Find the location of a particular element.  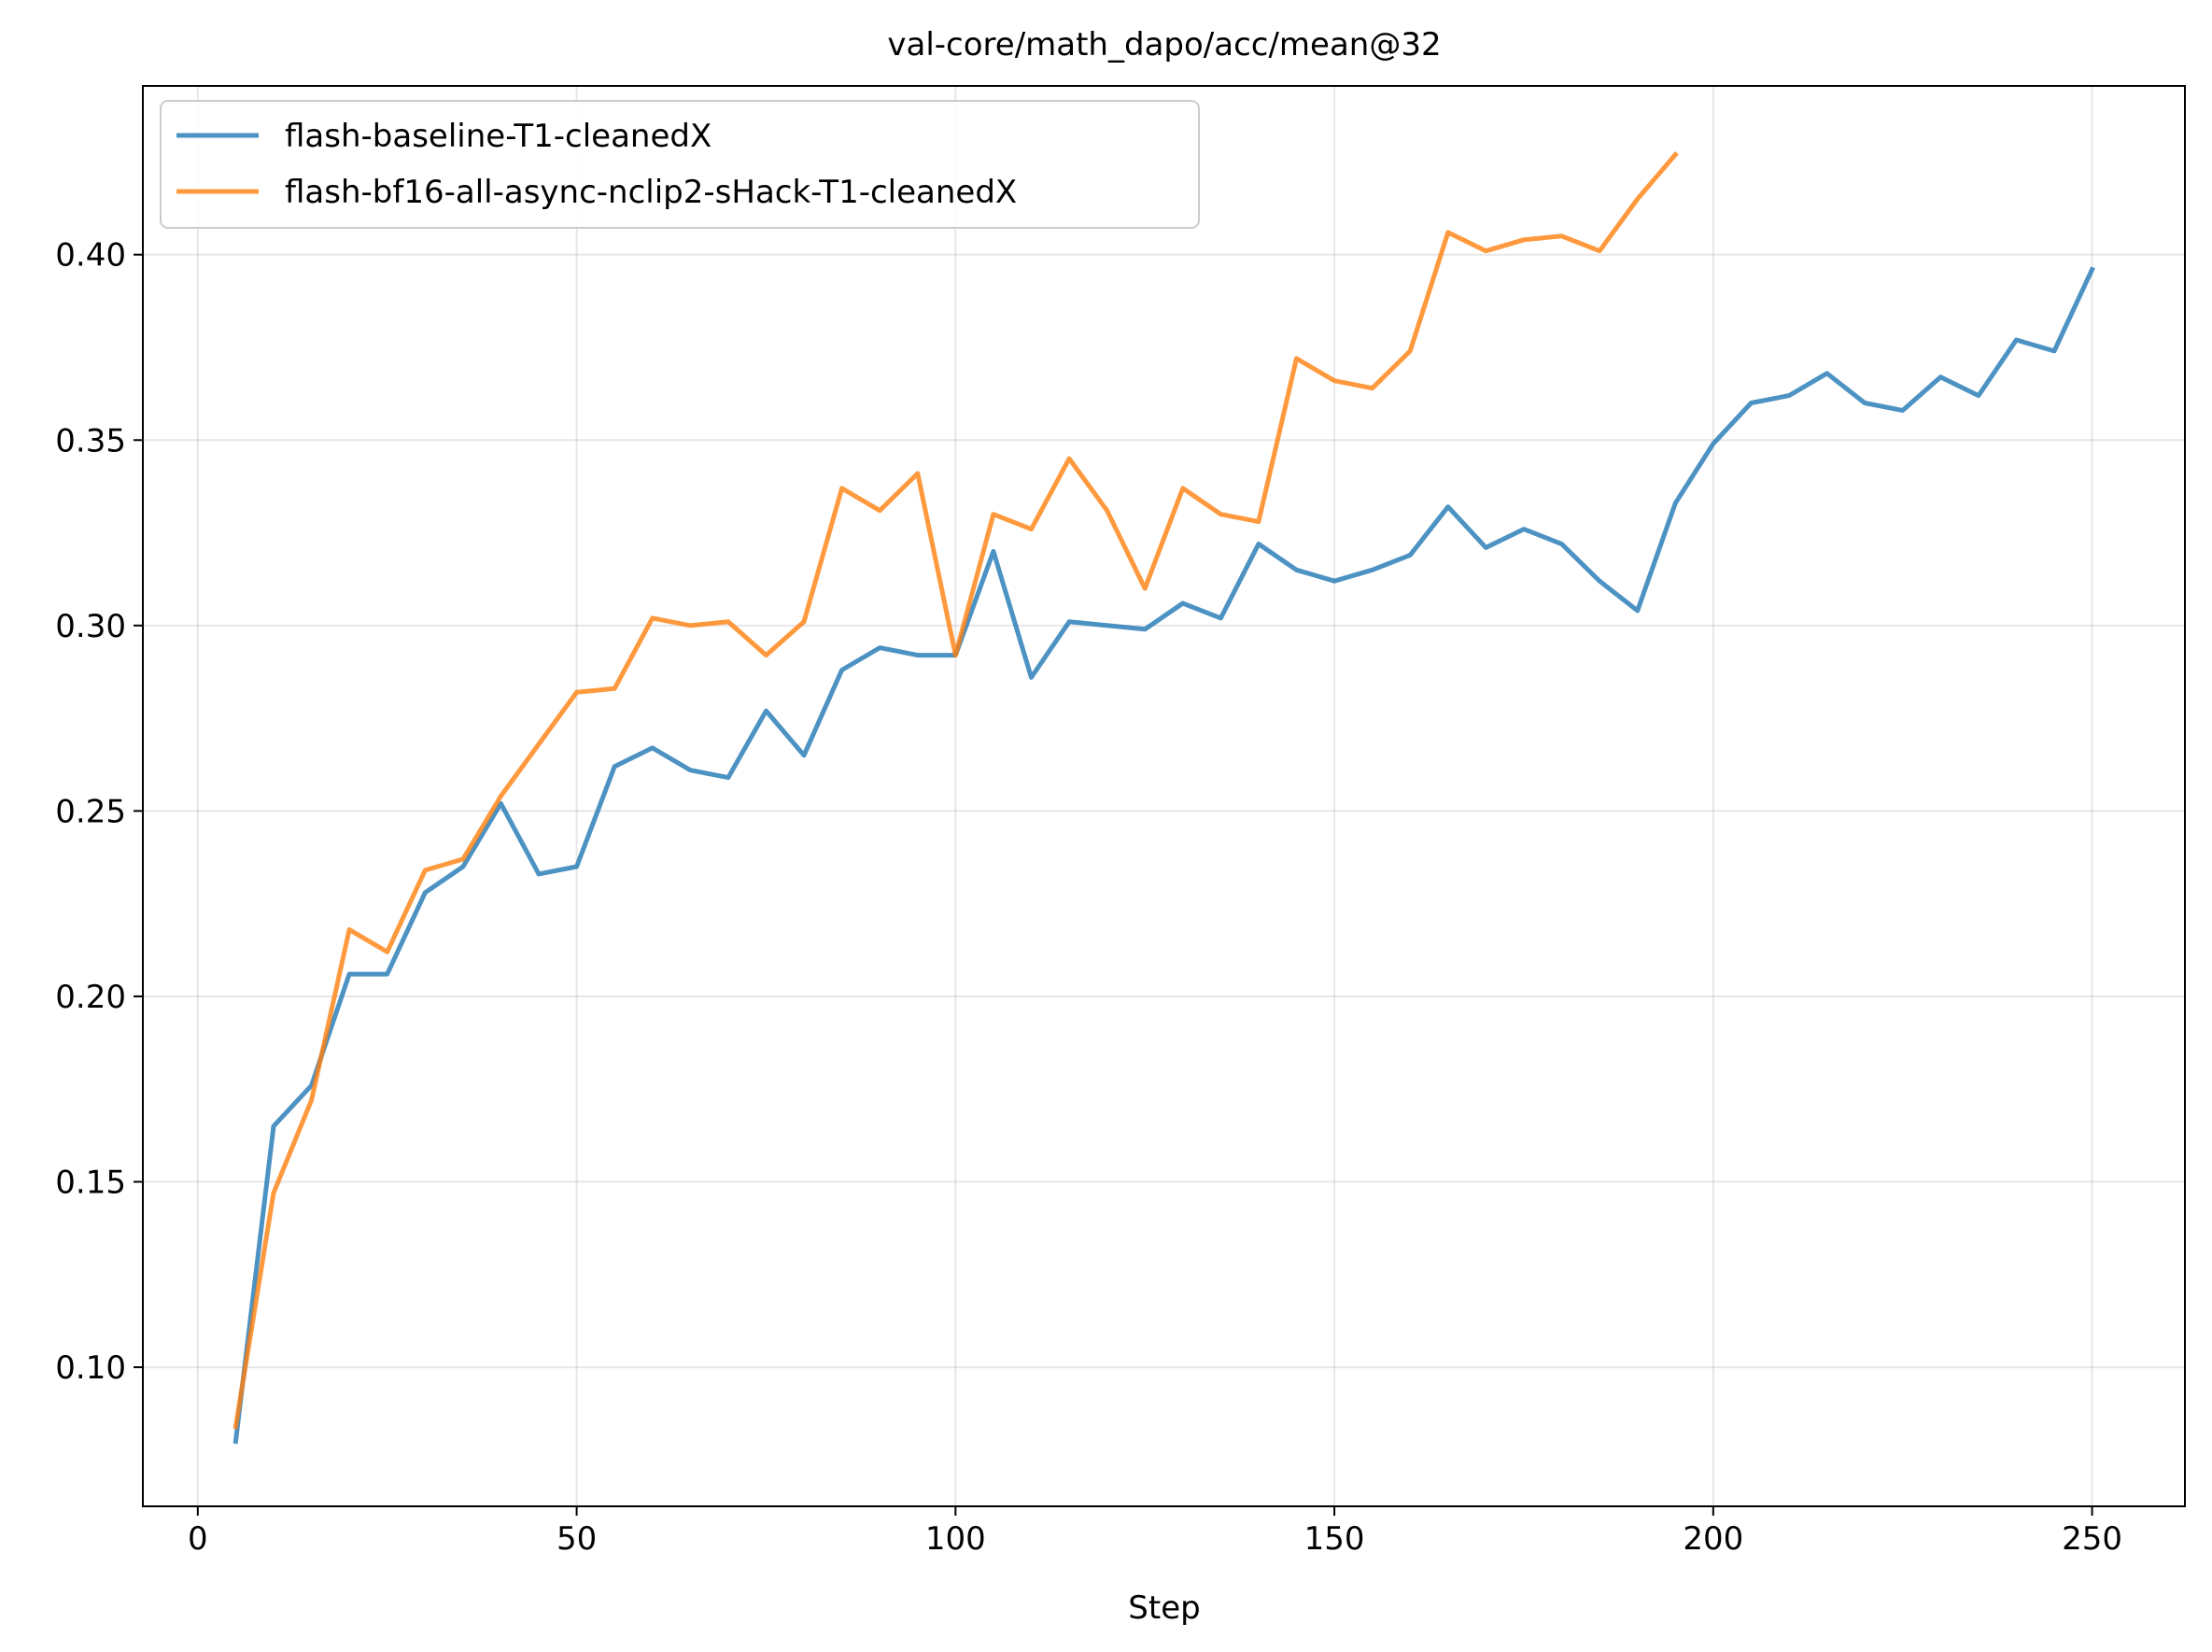

y-tick-label: 0.25 is located at coordinates (90, 811).